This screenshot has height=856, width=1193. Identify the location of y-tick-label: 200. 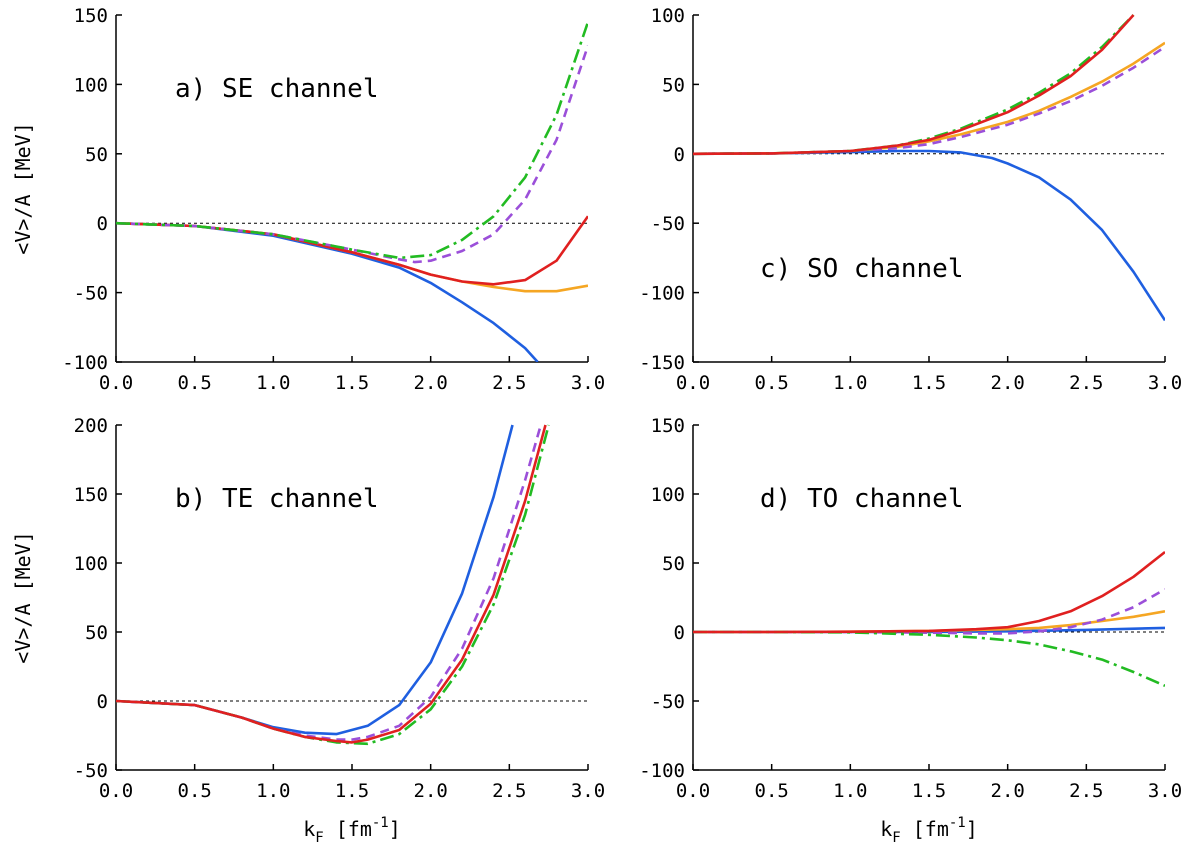
(91, 426).